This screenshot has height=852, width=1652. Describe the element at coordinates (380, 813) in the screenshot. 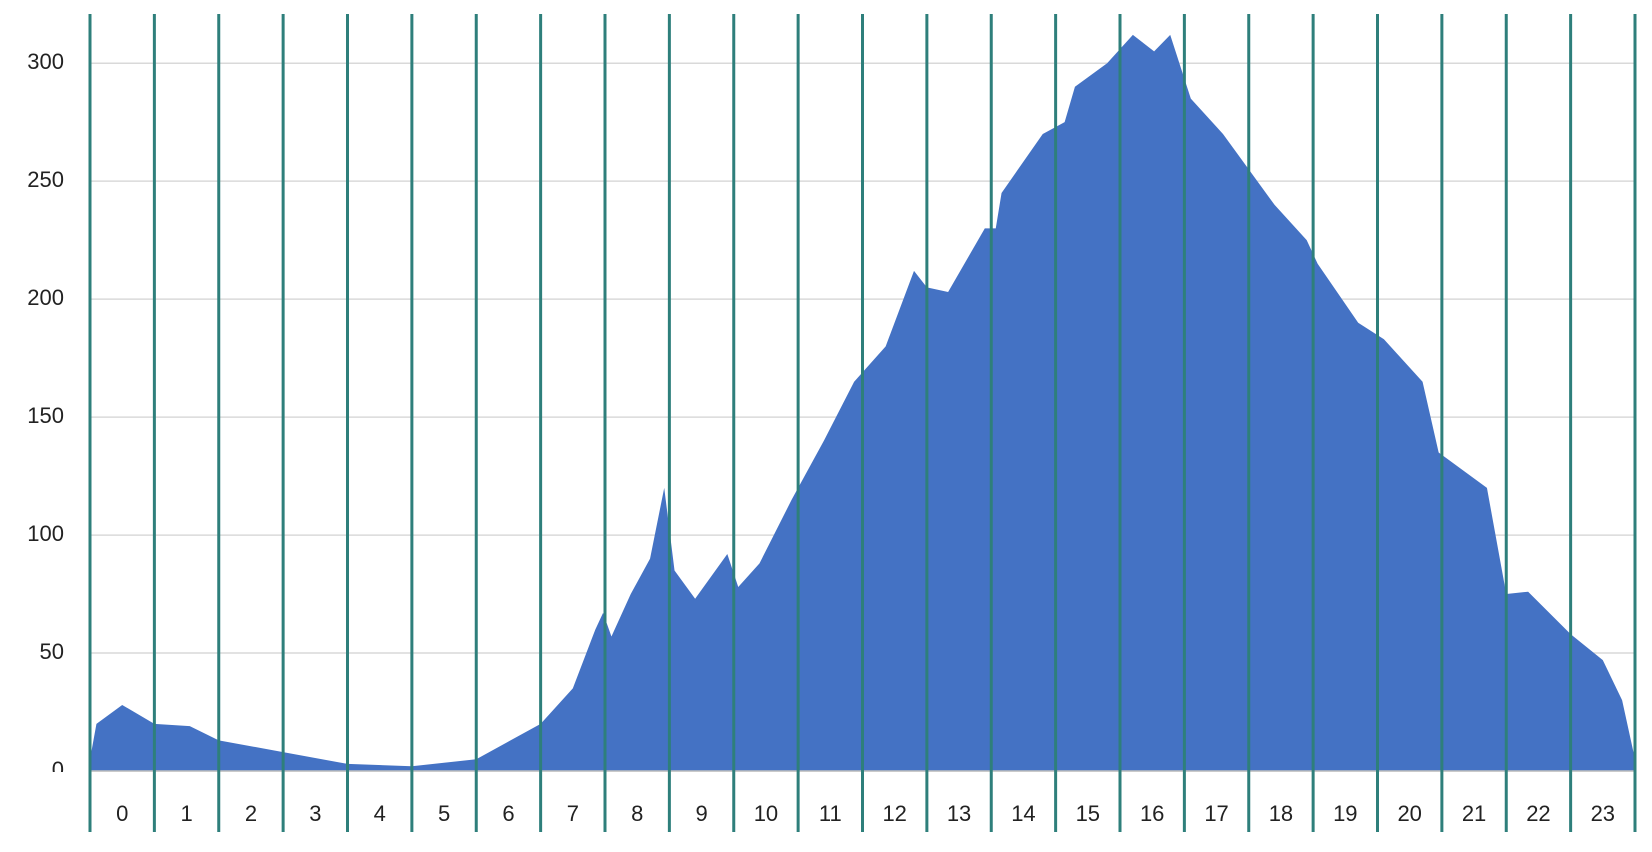

I see `x-tick-label: 4` at that location.